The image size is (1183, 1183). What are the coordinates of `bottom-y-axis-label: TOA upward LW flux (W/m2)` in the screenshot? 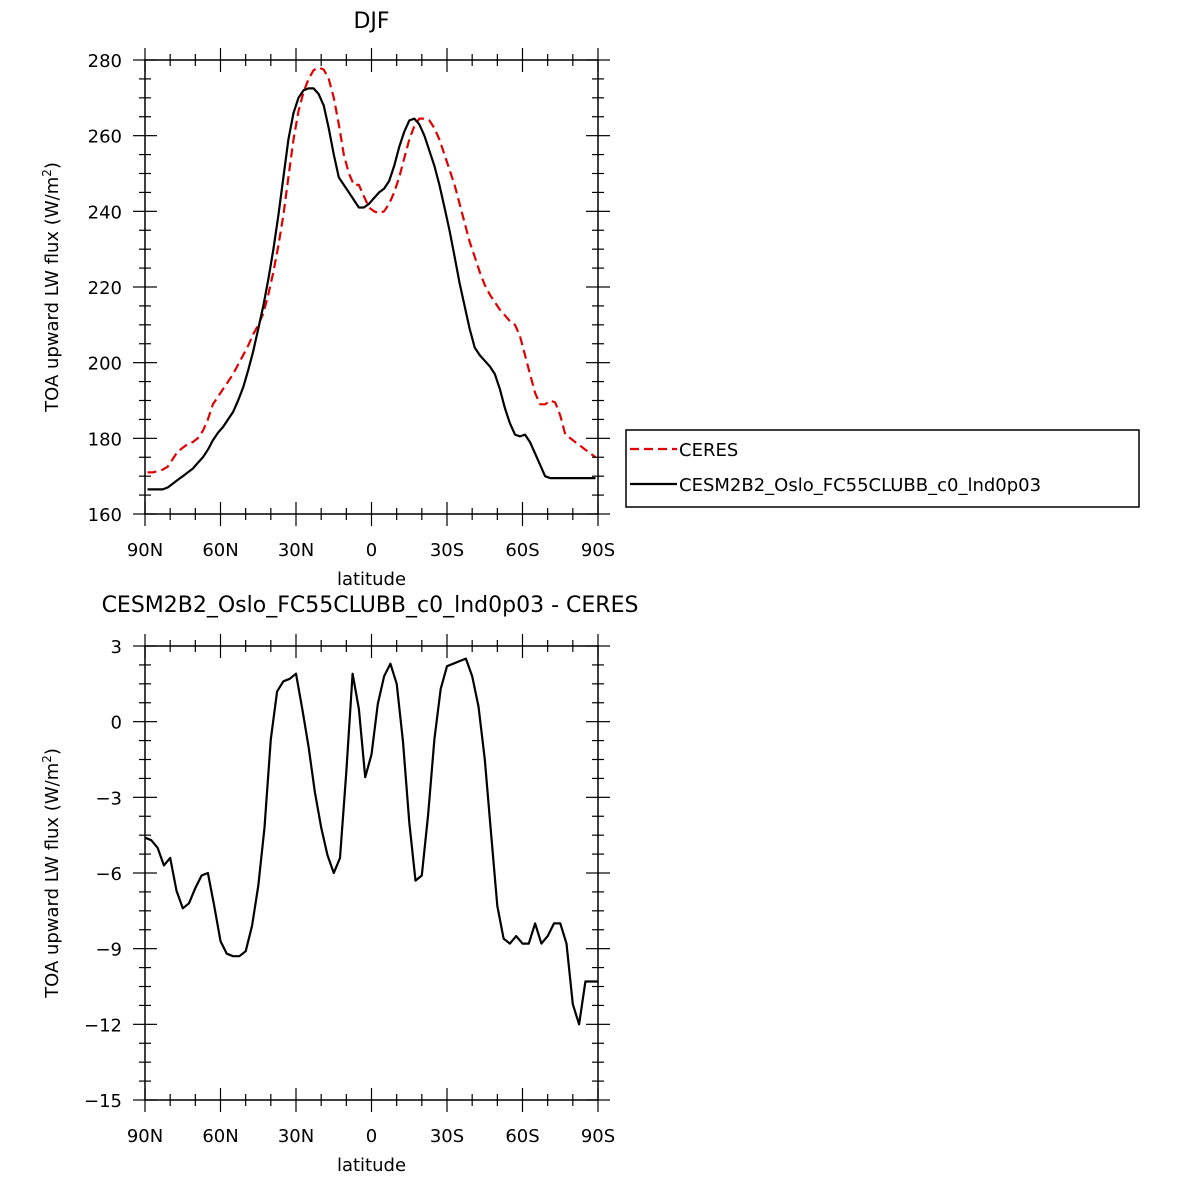 It's located at (51, 873).